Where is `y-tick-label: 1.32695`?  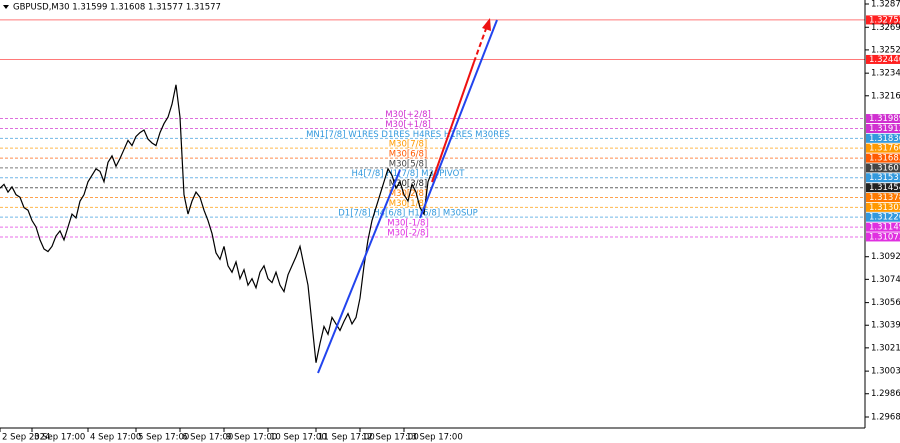 y-tick-label: 1.32695 is located at coordinates (885, 28).